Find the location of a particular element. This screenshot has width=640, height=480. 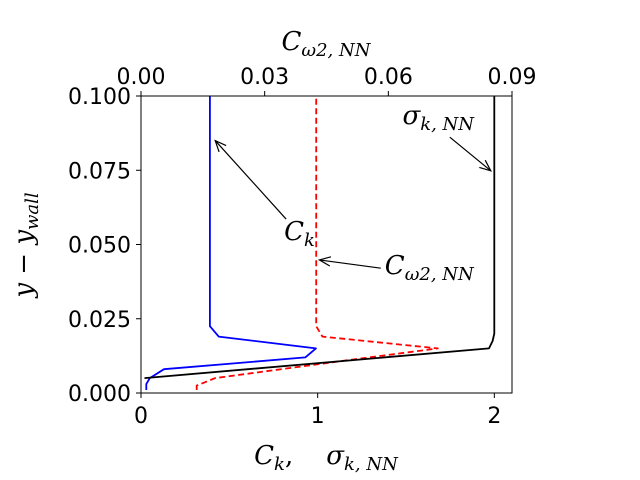

x-axis-label-bottom: Ck, σk, NN is located at coordinates (326, 458).